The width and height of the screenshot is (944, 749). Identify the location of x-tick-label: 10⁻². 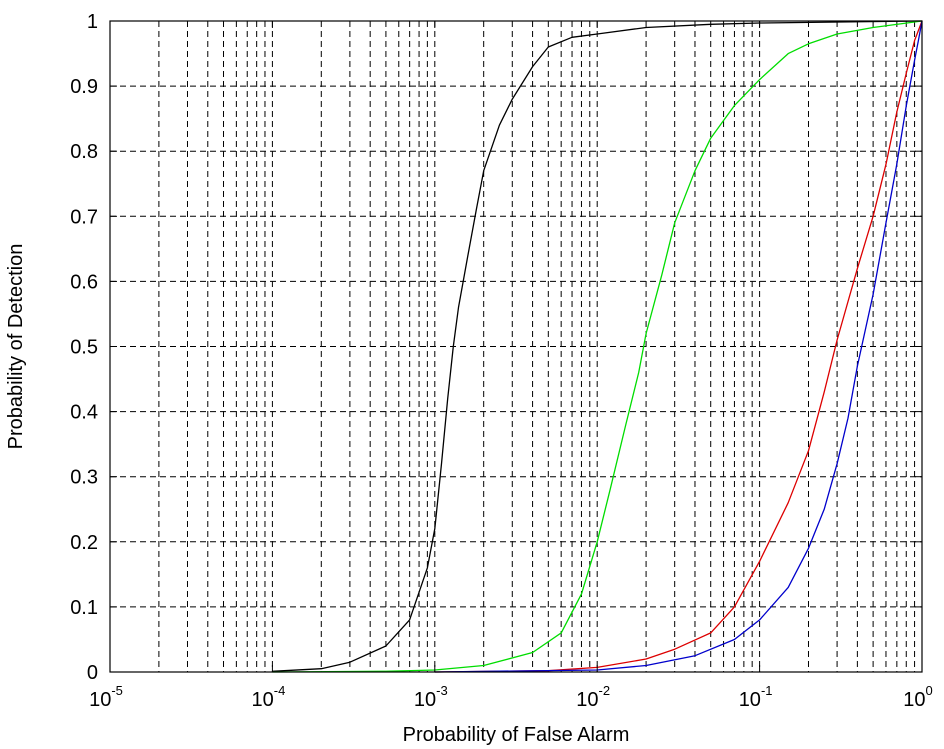
(593, 697).